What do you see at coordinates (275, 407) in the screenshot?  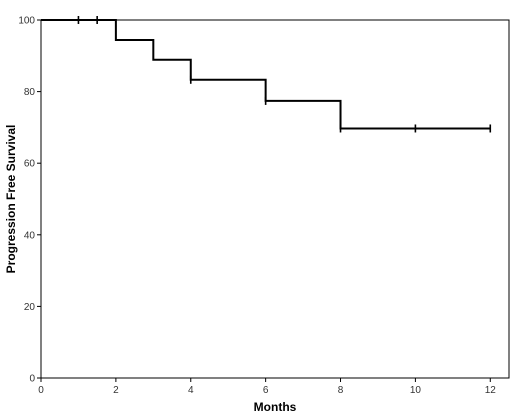 I see `x-axis-title: Months` at bounding box center [275, 407].